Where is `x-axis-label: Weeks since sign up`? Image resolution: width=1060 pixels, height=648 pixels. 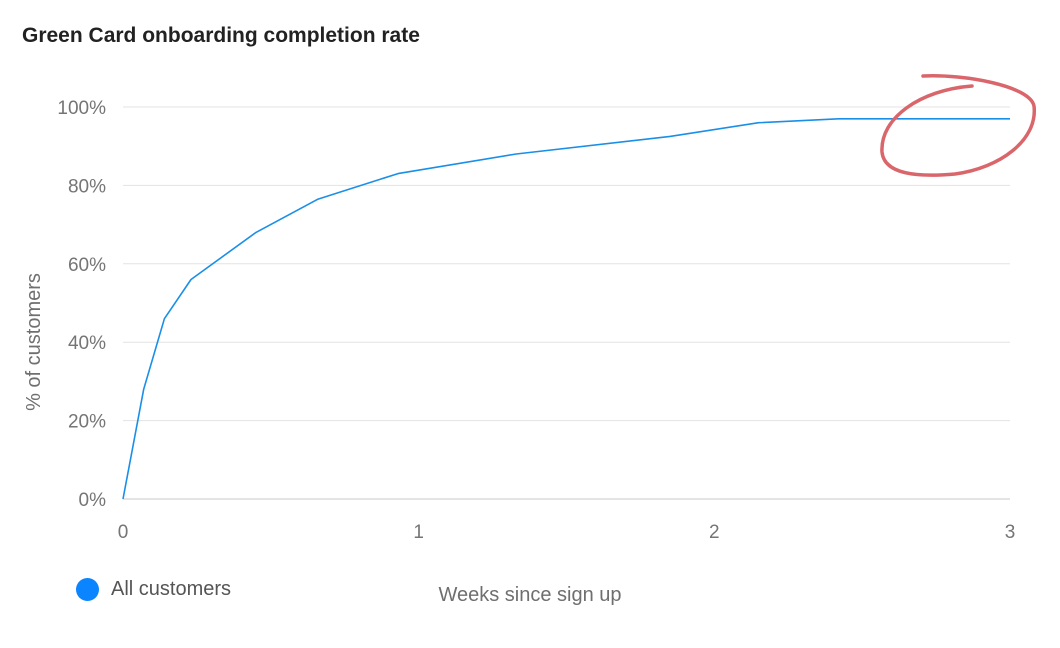 x-axis-label: Weeks since sign up is located at coordinates (529, 595).